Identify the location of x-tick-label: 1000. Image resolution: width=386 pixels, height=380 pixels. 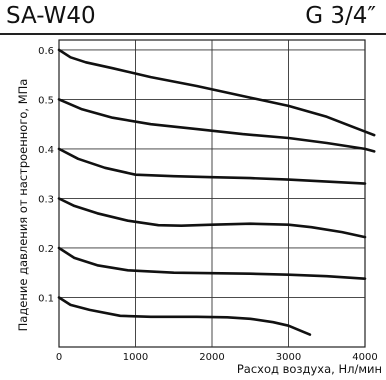
(135, 357).